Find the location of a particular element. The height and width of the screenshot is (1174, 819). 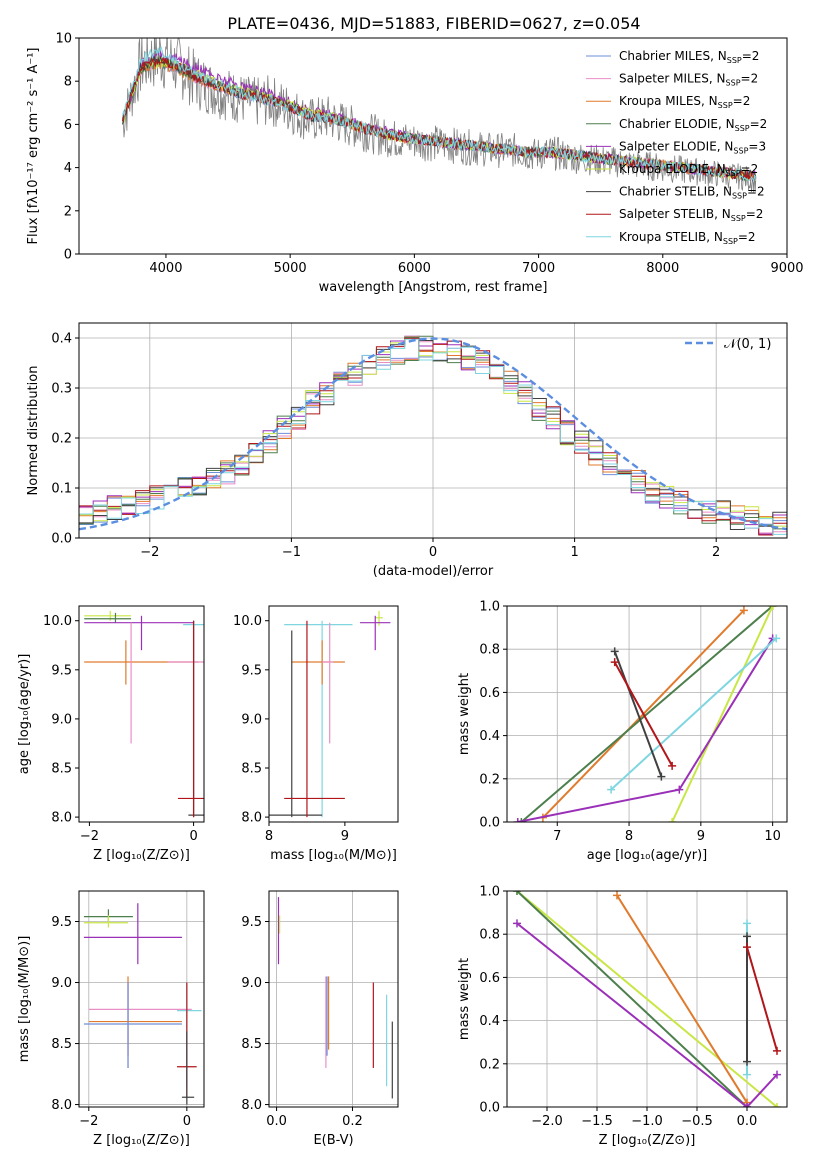

x-axis-label: wavelength [Angstrom, rest frame] is located at coordinates (433, 287).